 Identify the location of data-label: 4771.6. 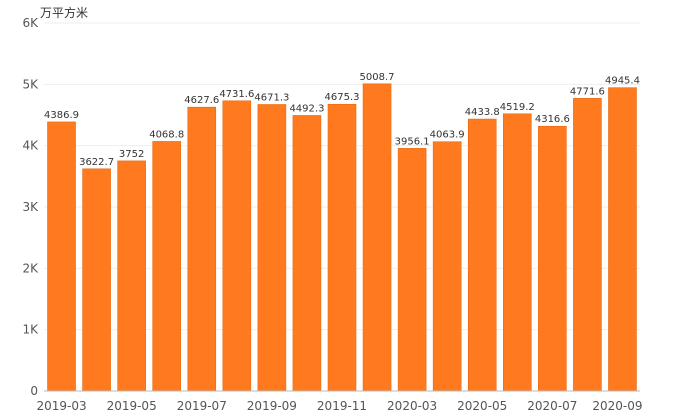
(587, 91).